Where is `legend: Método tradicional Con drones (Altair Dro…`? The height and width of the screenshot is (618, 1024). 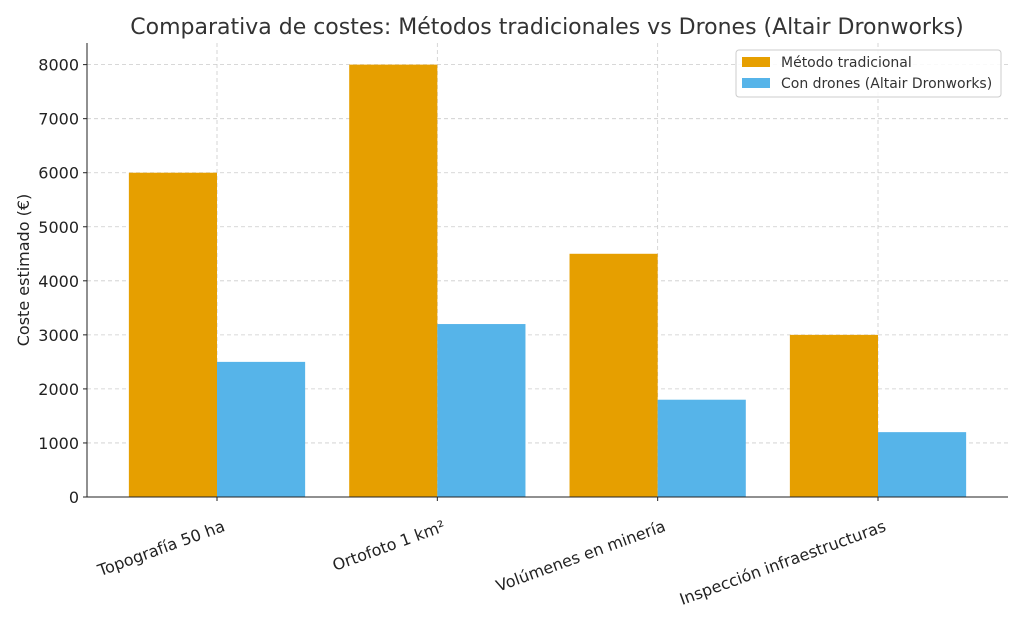
legend: Método tradicional Con drones (Altair Dro… is located at coordinates (868, 73).